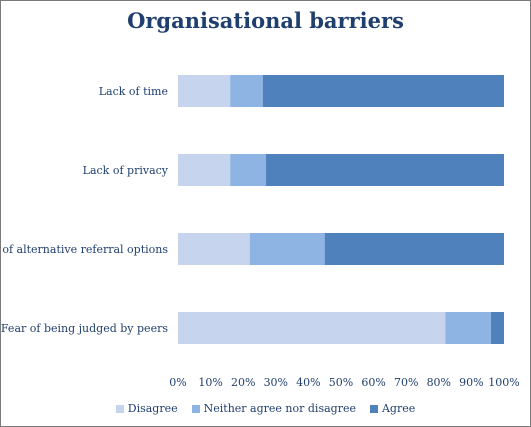 This screenshot has height=427, width=531. I want to click on legend-item: Agree, so click(392, 408).